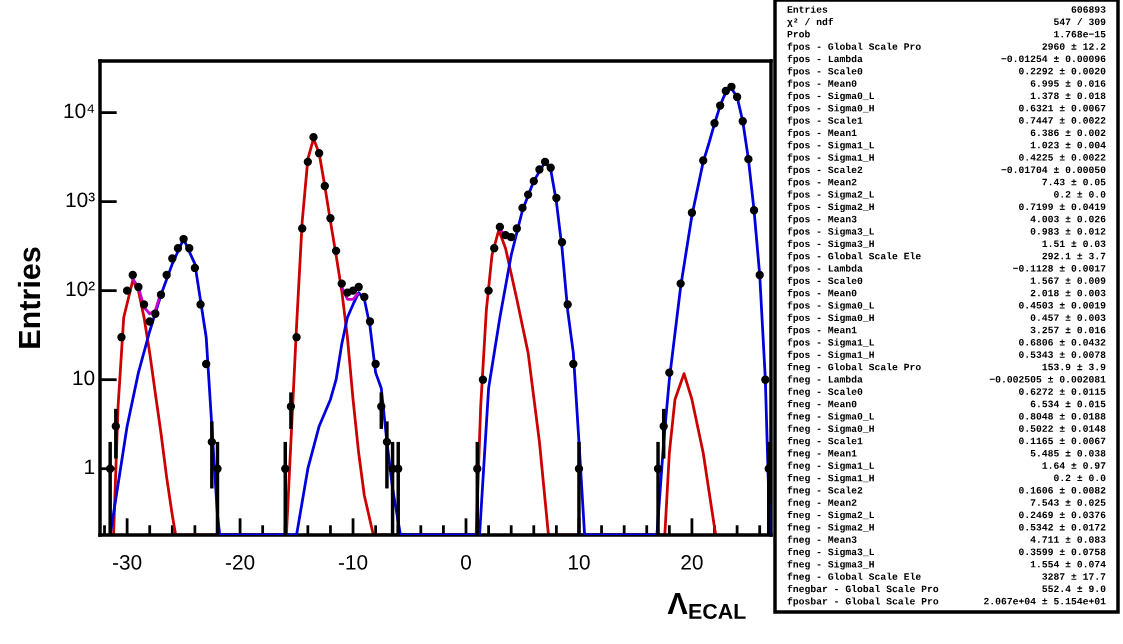 The height and width of the screenshot is (644, 1123). Describe the element at coordinates (1080, 34) in the screenshot. I see `text: 1.768e−15` at that location.